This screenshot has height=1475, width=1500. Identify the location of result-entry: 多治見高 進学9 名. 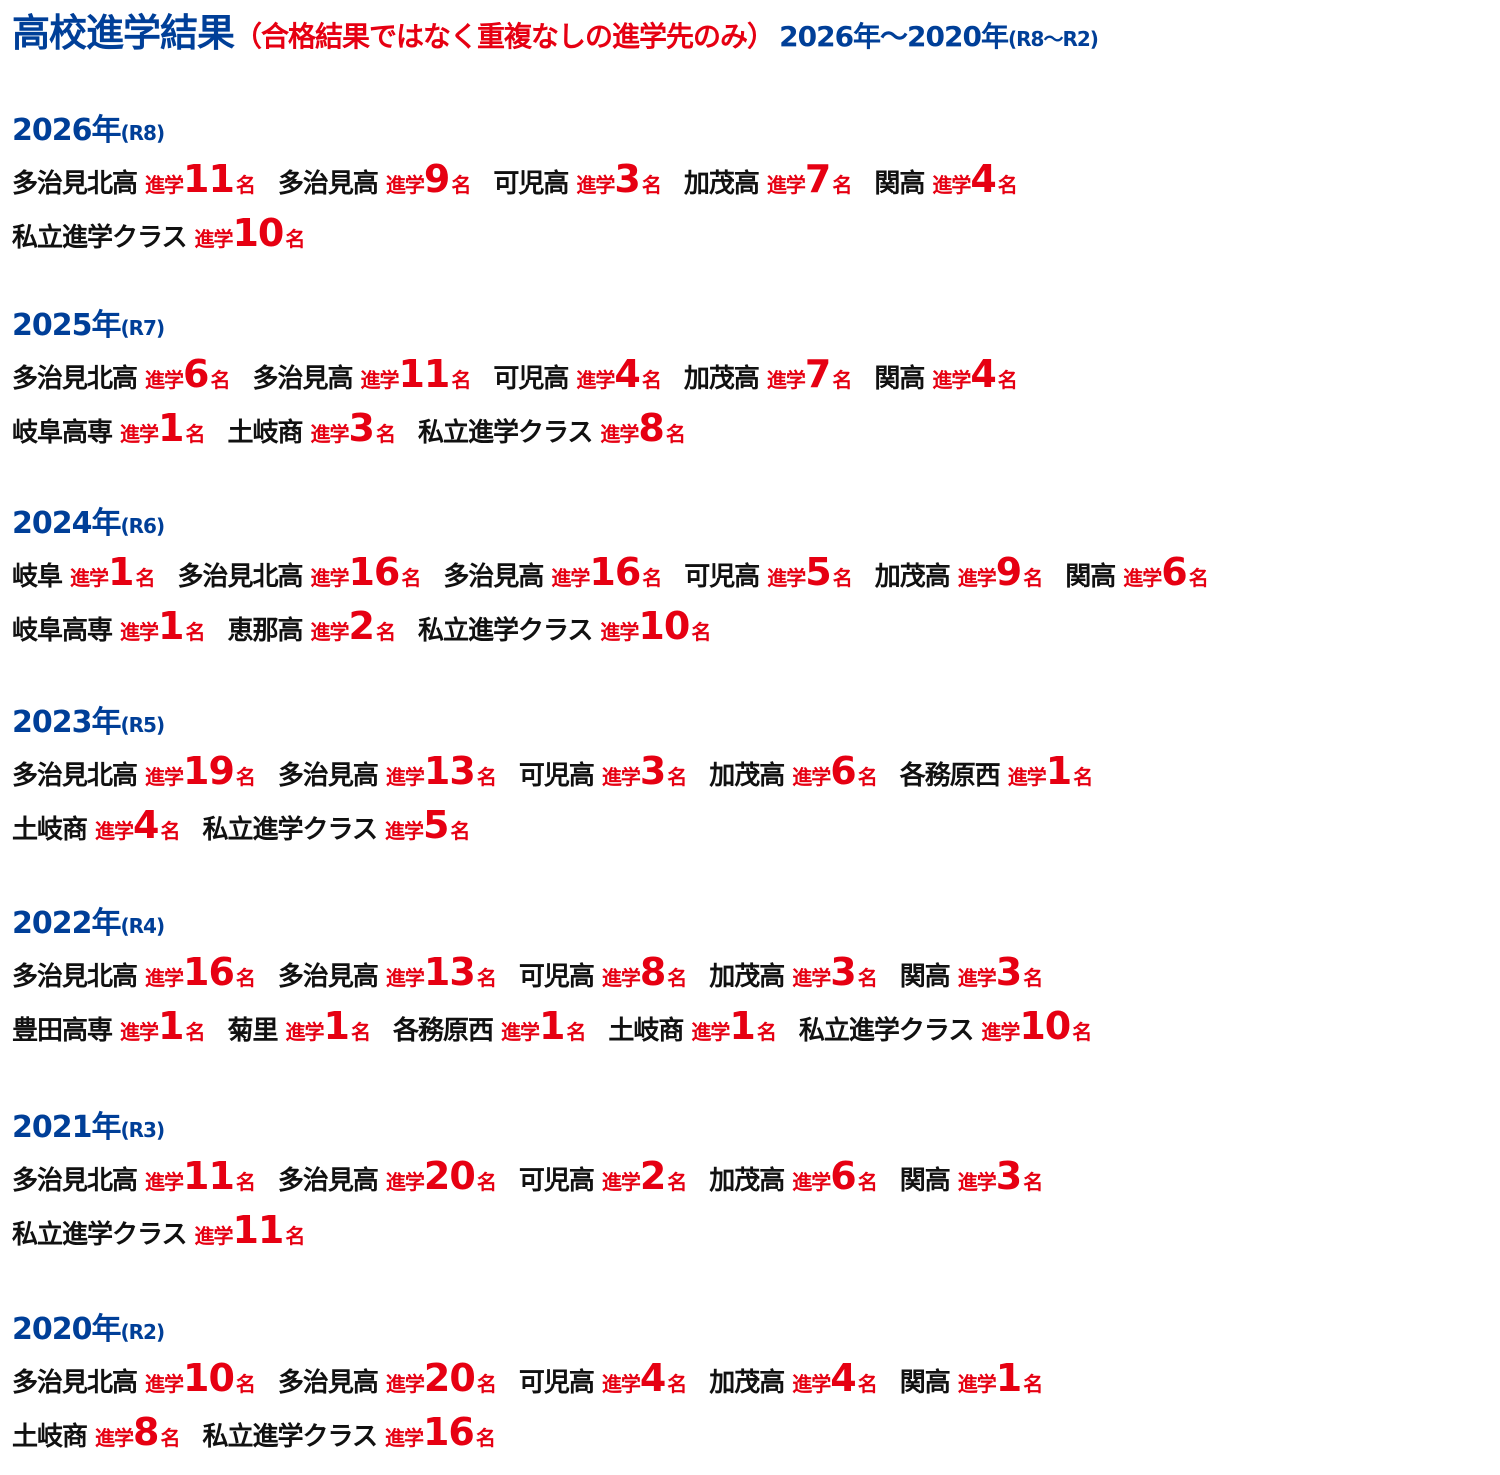
(374, 183).